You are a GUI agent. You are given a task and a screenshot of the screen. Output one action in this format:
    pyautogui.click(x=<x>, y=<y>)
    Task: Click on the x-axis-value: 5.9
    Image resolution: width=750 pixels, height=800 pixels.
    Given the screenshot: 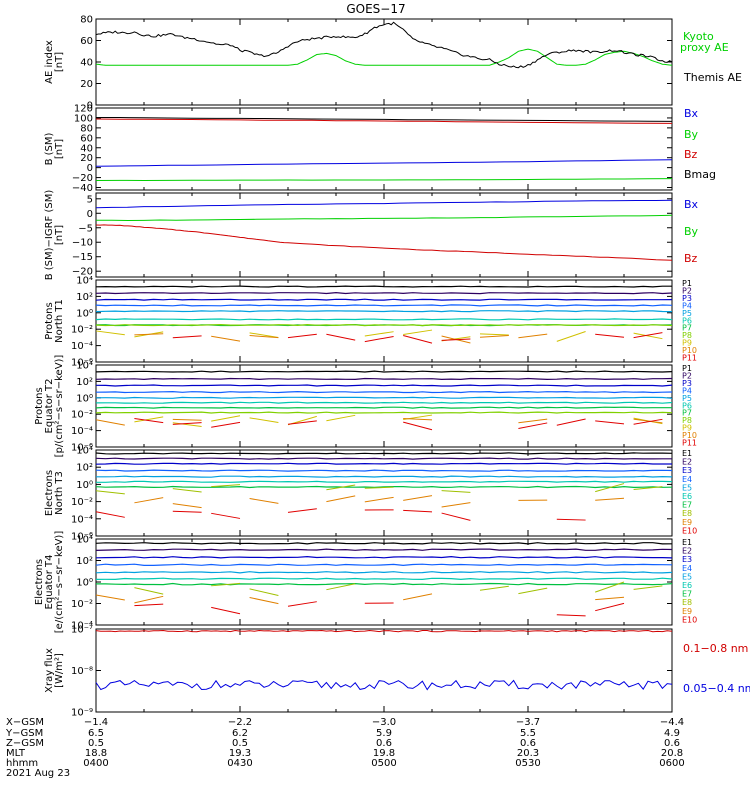 What is the action you would take?
    pyautogui.click(x=384, y=733)
    